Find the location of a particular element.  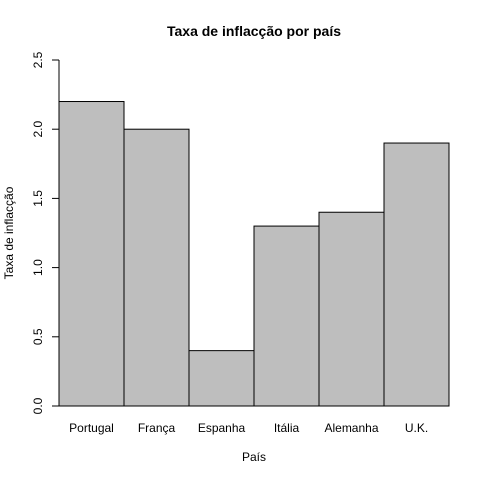

y-tick-label: 2.5 is located at coordinates (38, 59).